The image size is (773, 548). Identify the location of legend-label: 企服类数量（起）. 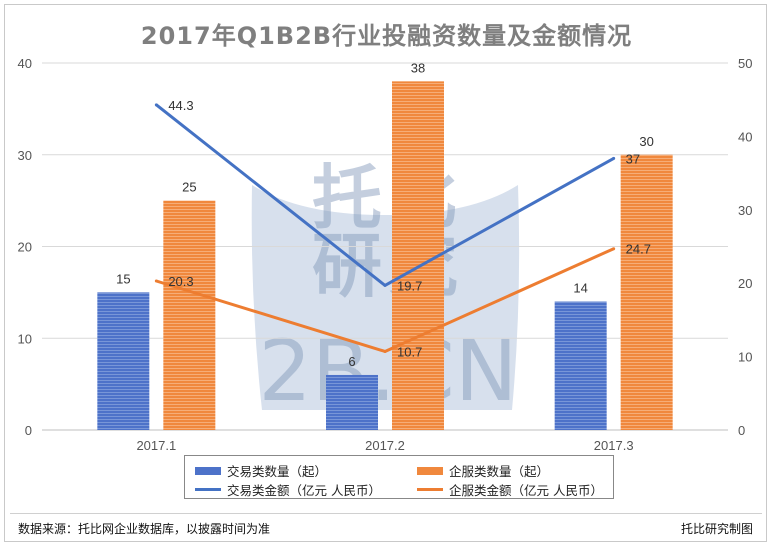
(499, 471).